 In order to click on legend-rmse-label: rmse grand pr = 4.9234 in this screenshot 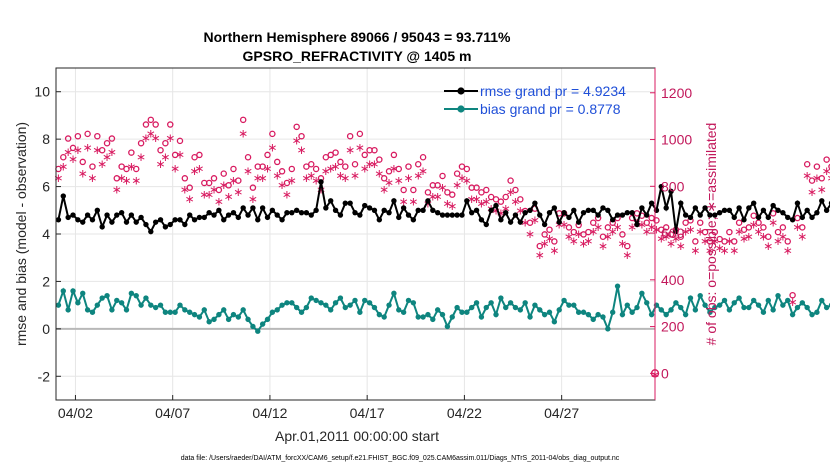, I will do `click(553, 91)`.